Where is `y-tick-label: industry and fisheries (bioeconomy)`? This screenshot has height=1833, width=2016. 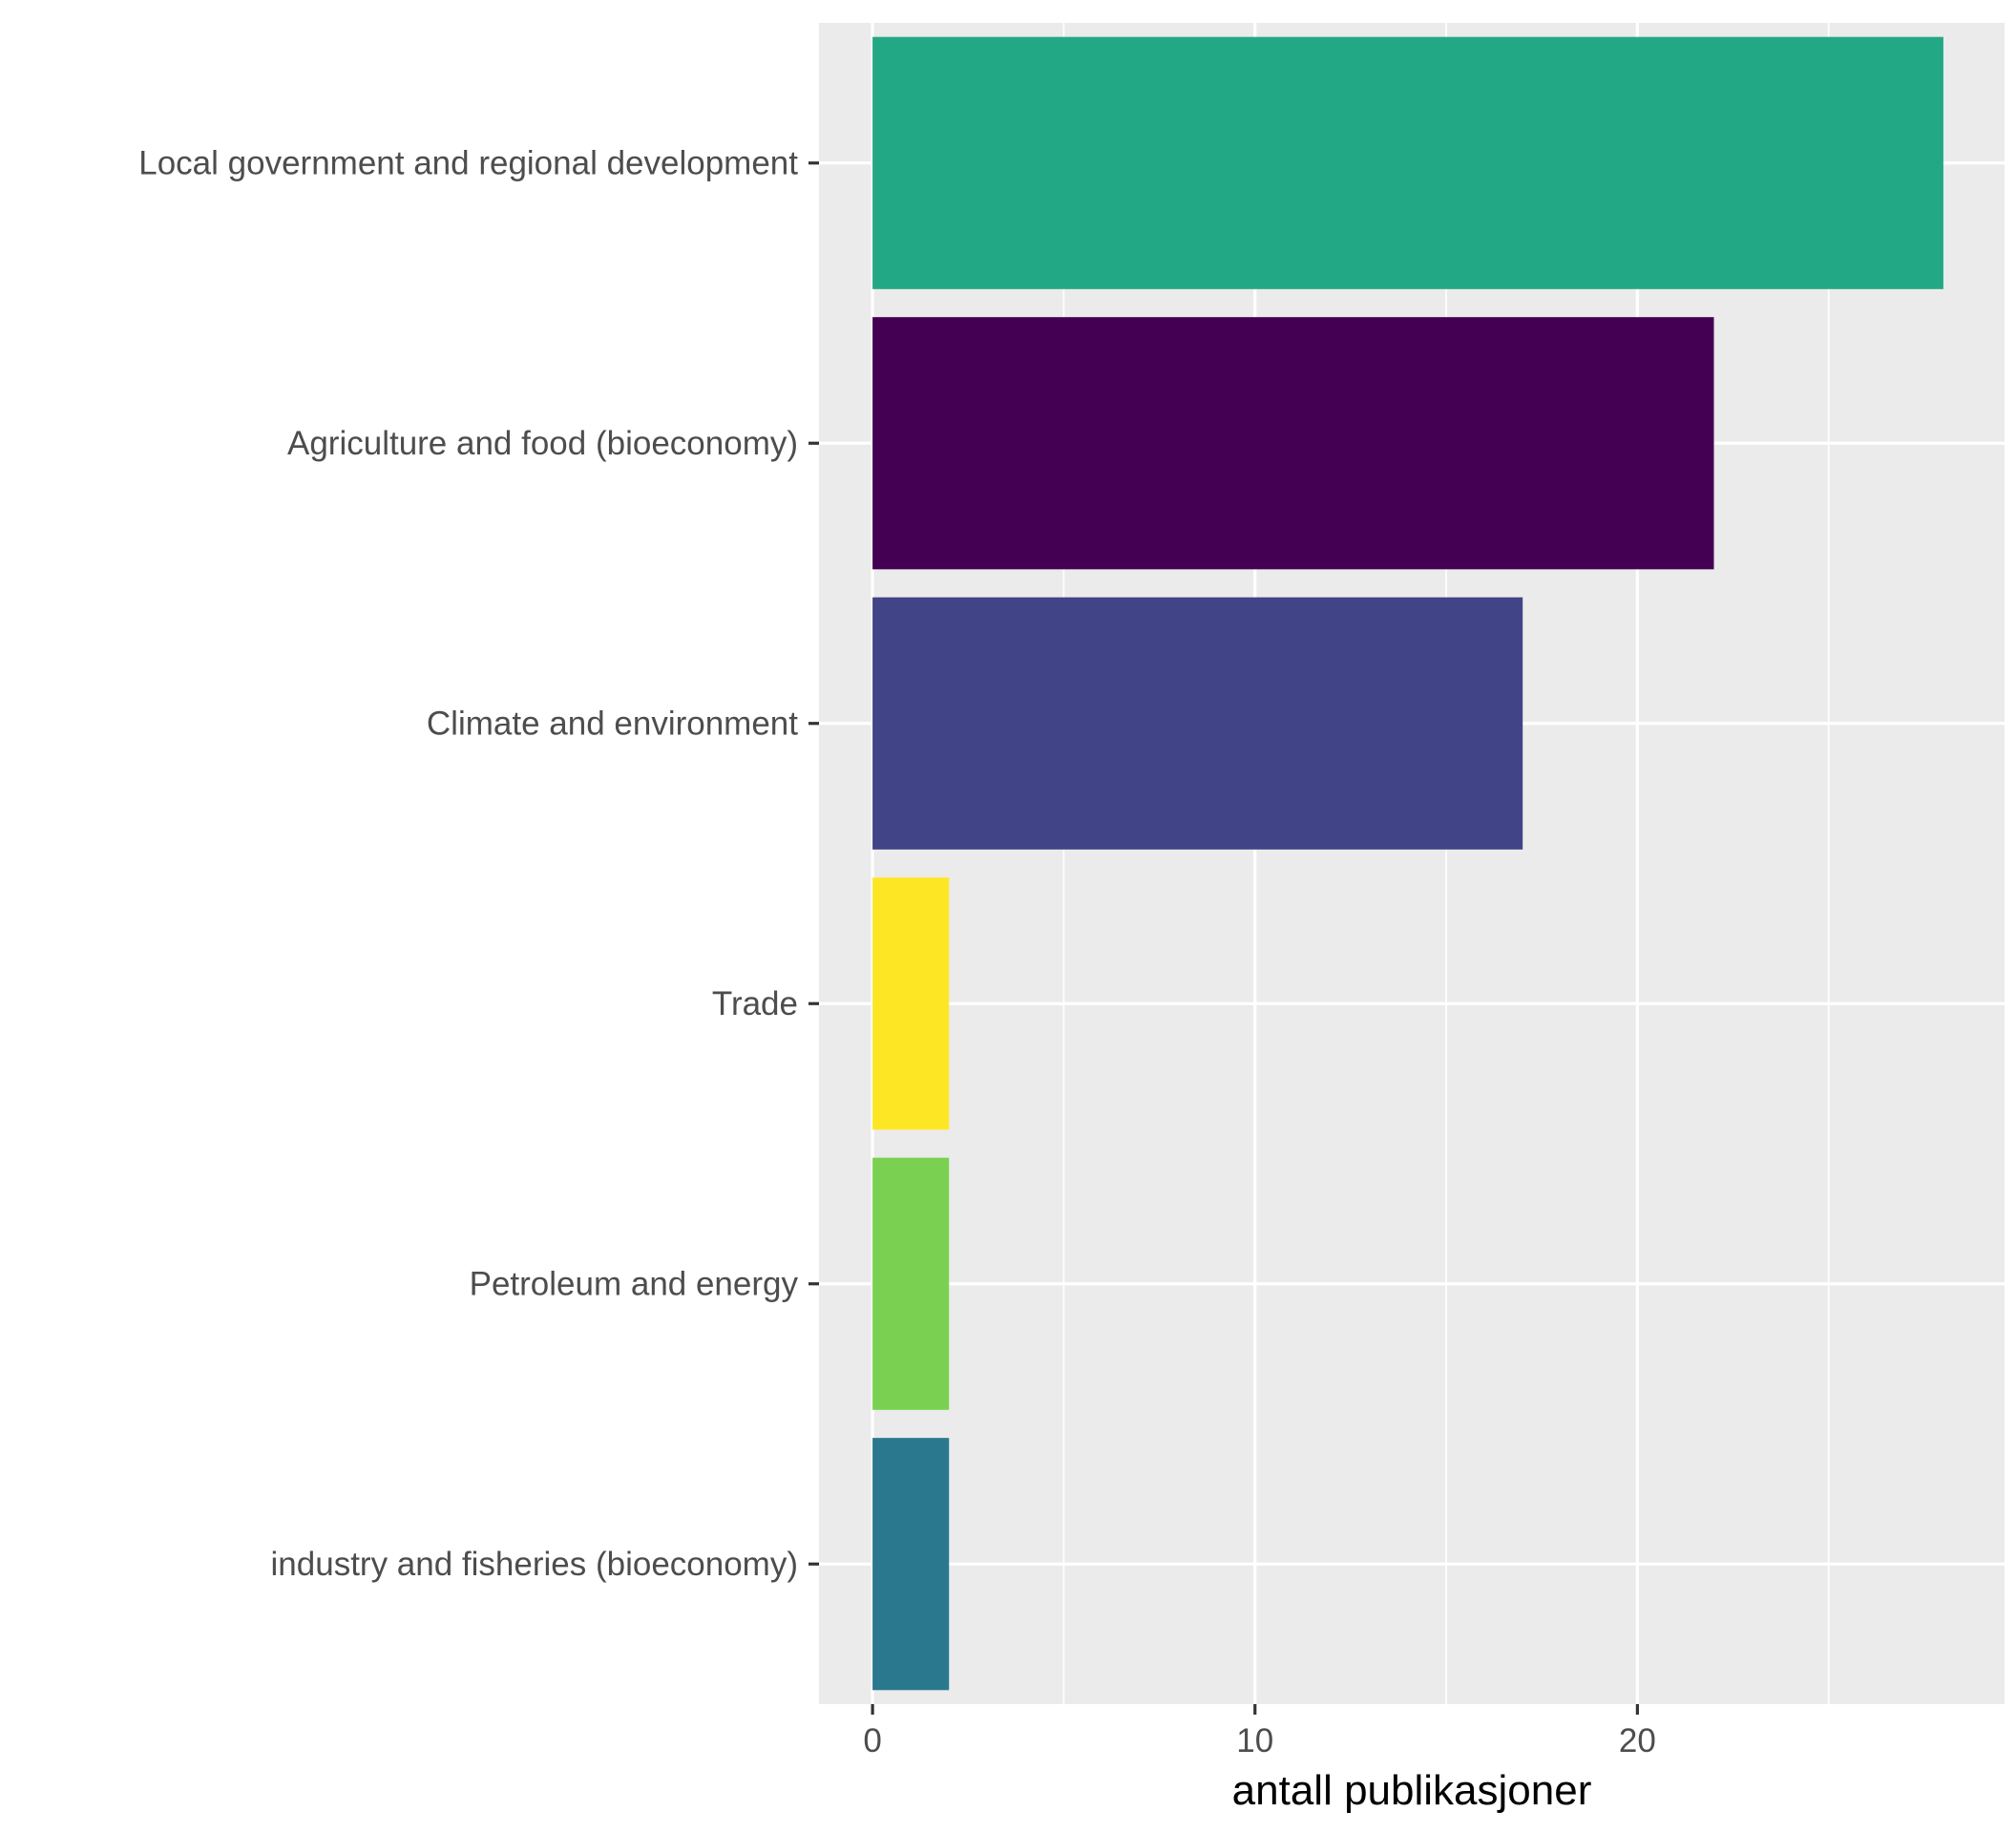 y-tick-label: industry and fisheries (bioeconomy) is located at coordinates (534, 1565).